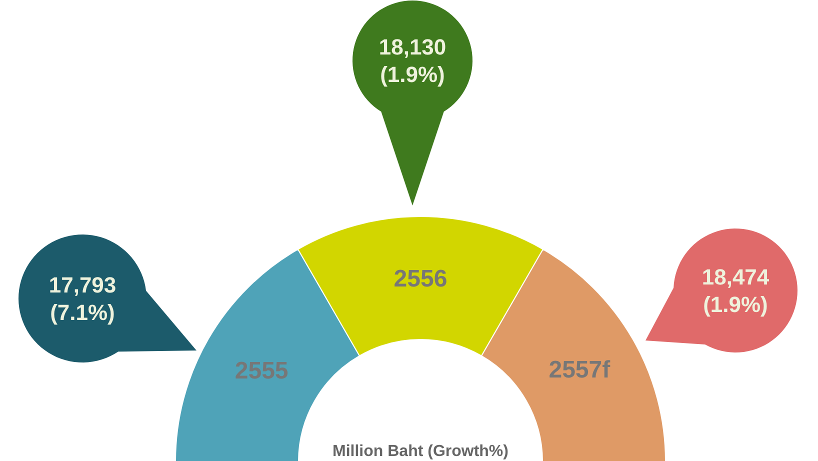  What do you see at coordinates (580, 370) in the screenshot?
I see `category-label: 2557f` at bounding box center [580, 370].